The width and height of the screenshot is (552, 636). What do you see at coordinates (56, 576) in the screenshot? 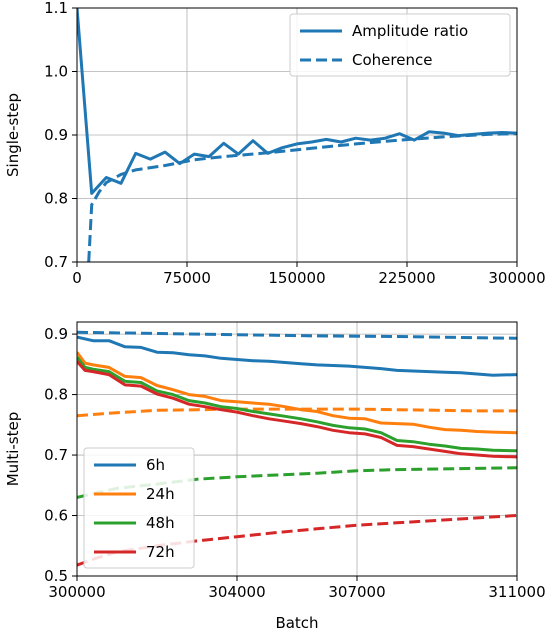
I see `y-tick-label: 0.5` at bounding box center [56, 576].